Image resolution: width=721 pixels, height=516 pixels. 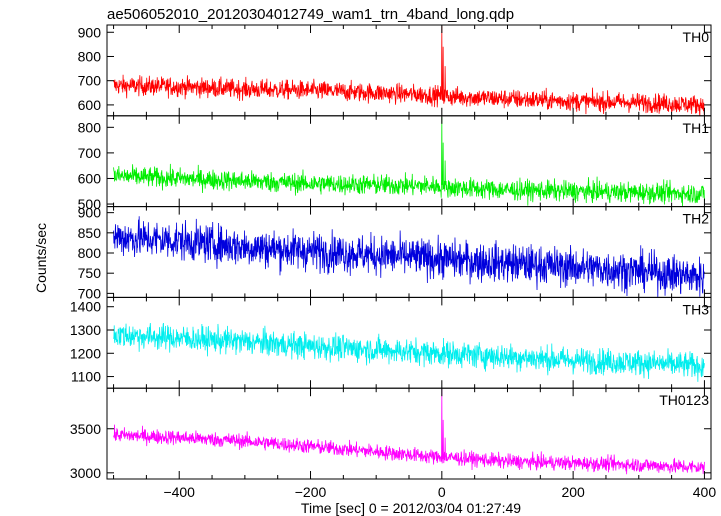 What do you see at coordinates (90, 204) in the screenshot?
I see `y-tick-label: 500` at bounding box center [90, 204].